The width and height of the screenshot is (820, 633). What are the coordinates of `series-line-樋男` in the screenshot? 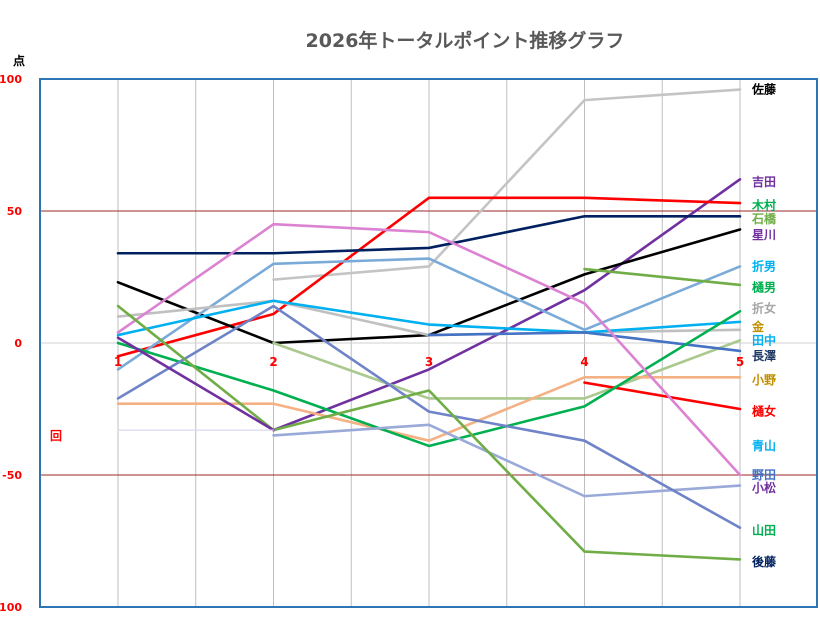 It's located at (662, 277).